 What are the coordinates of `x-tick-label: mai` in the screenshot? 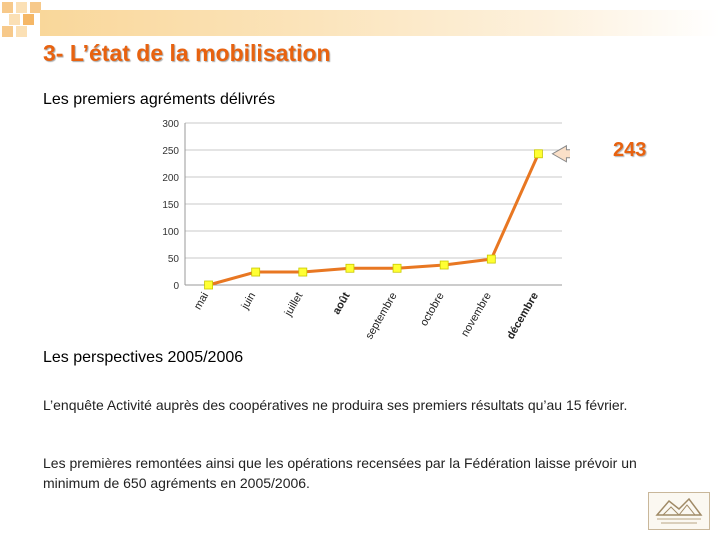 It's located at (201, 301).